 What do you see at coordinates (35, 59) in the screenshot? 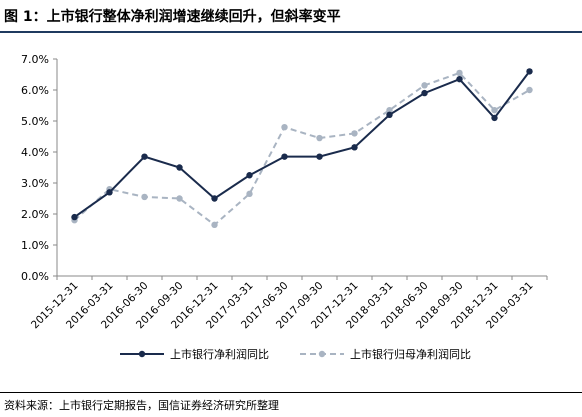
I see `y-tick-label: 7.0%` at bounding box center [35, 59].